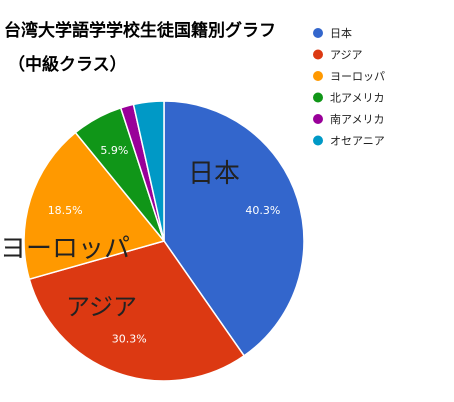 The image size is (454, 402). What do you see at coordinates (65, 210) in the screenshot?
I see `data-label-2: 18.5%` at bounding box center [65, 210].